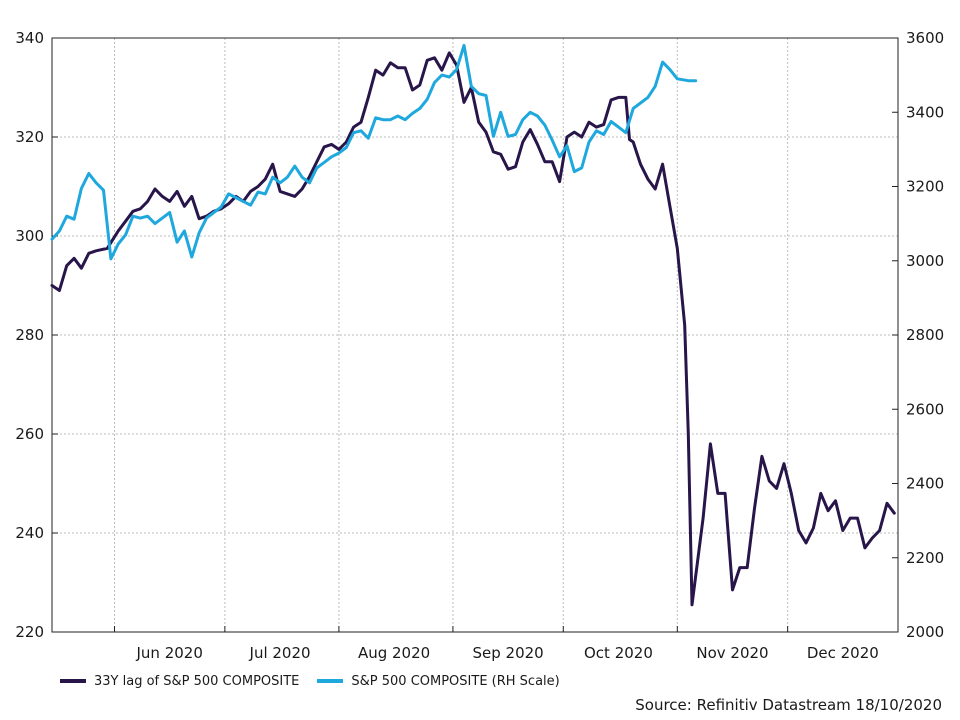  Describe the element at coordinates (618, 653) in the screenshot. I see `x-tick-label: Oct 2020` at that location.